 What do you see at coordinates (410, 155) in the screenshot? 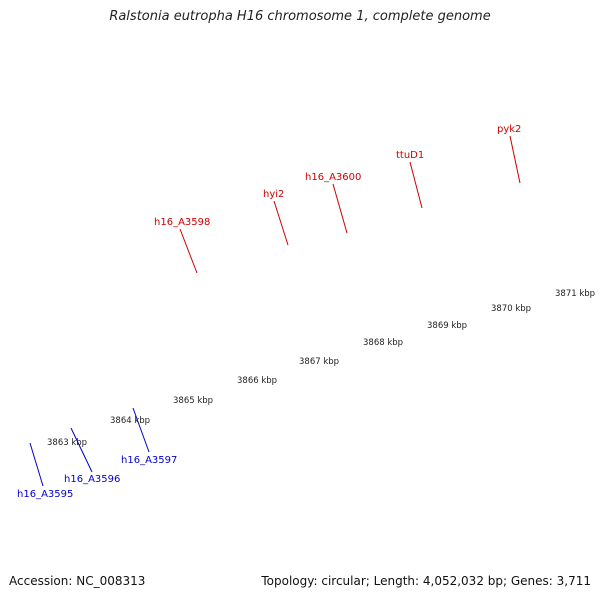
I see `forward-gene-label: ttuD1` at bounding box center [410, 155].